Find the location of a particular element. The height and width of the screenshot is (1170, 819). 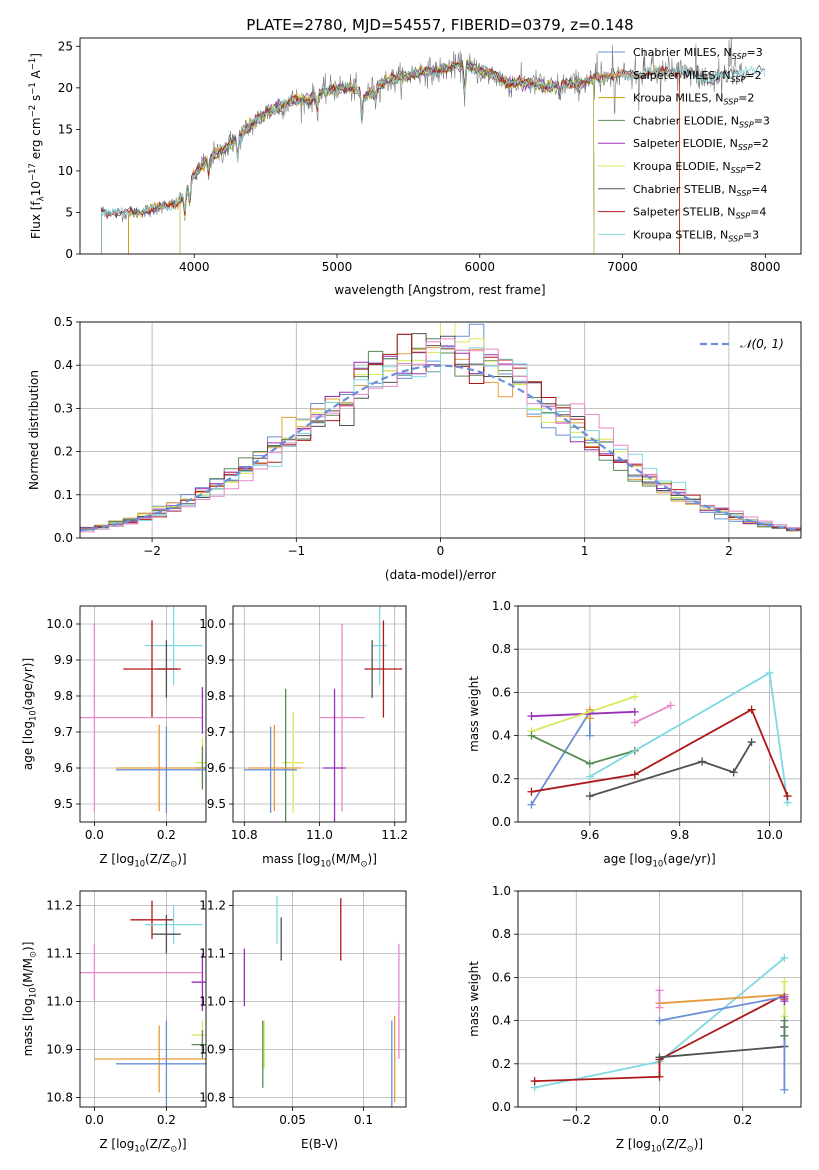

y-axis-label: mass [log10(M/M⊙)] is located at coordinates (29, 999).